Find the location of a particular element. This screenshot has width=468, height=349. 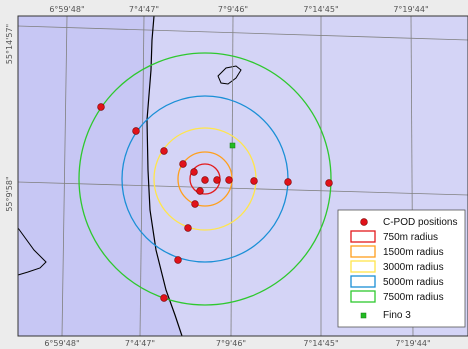

left-tick-labels: 55°14'57" 55°9'58" is located at coordinates (9, 118).